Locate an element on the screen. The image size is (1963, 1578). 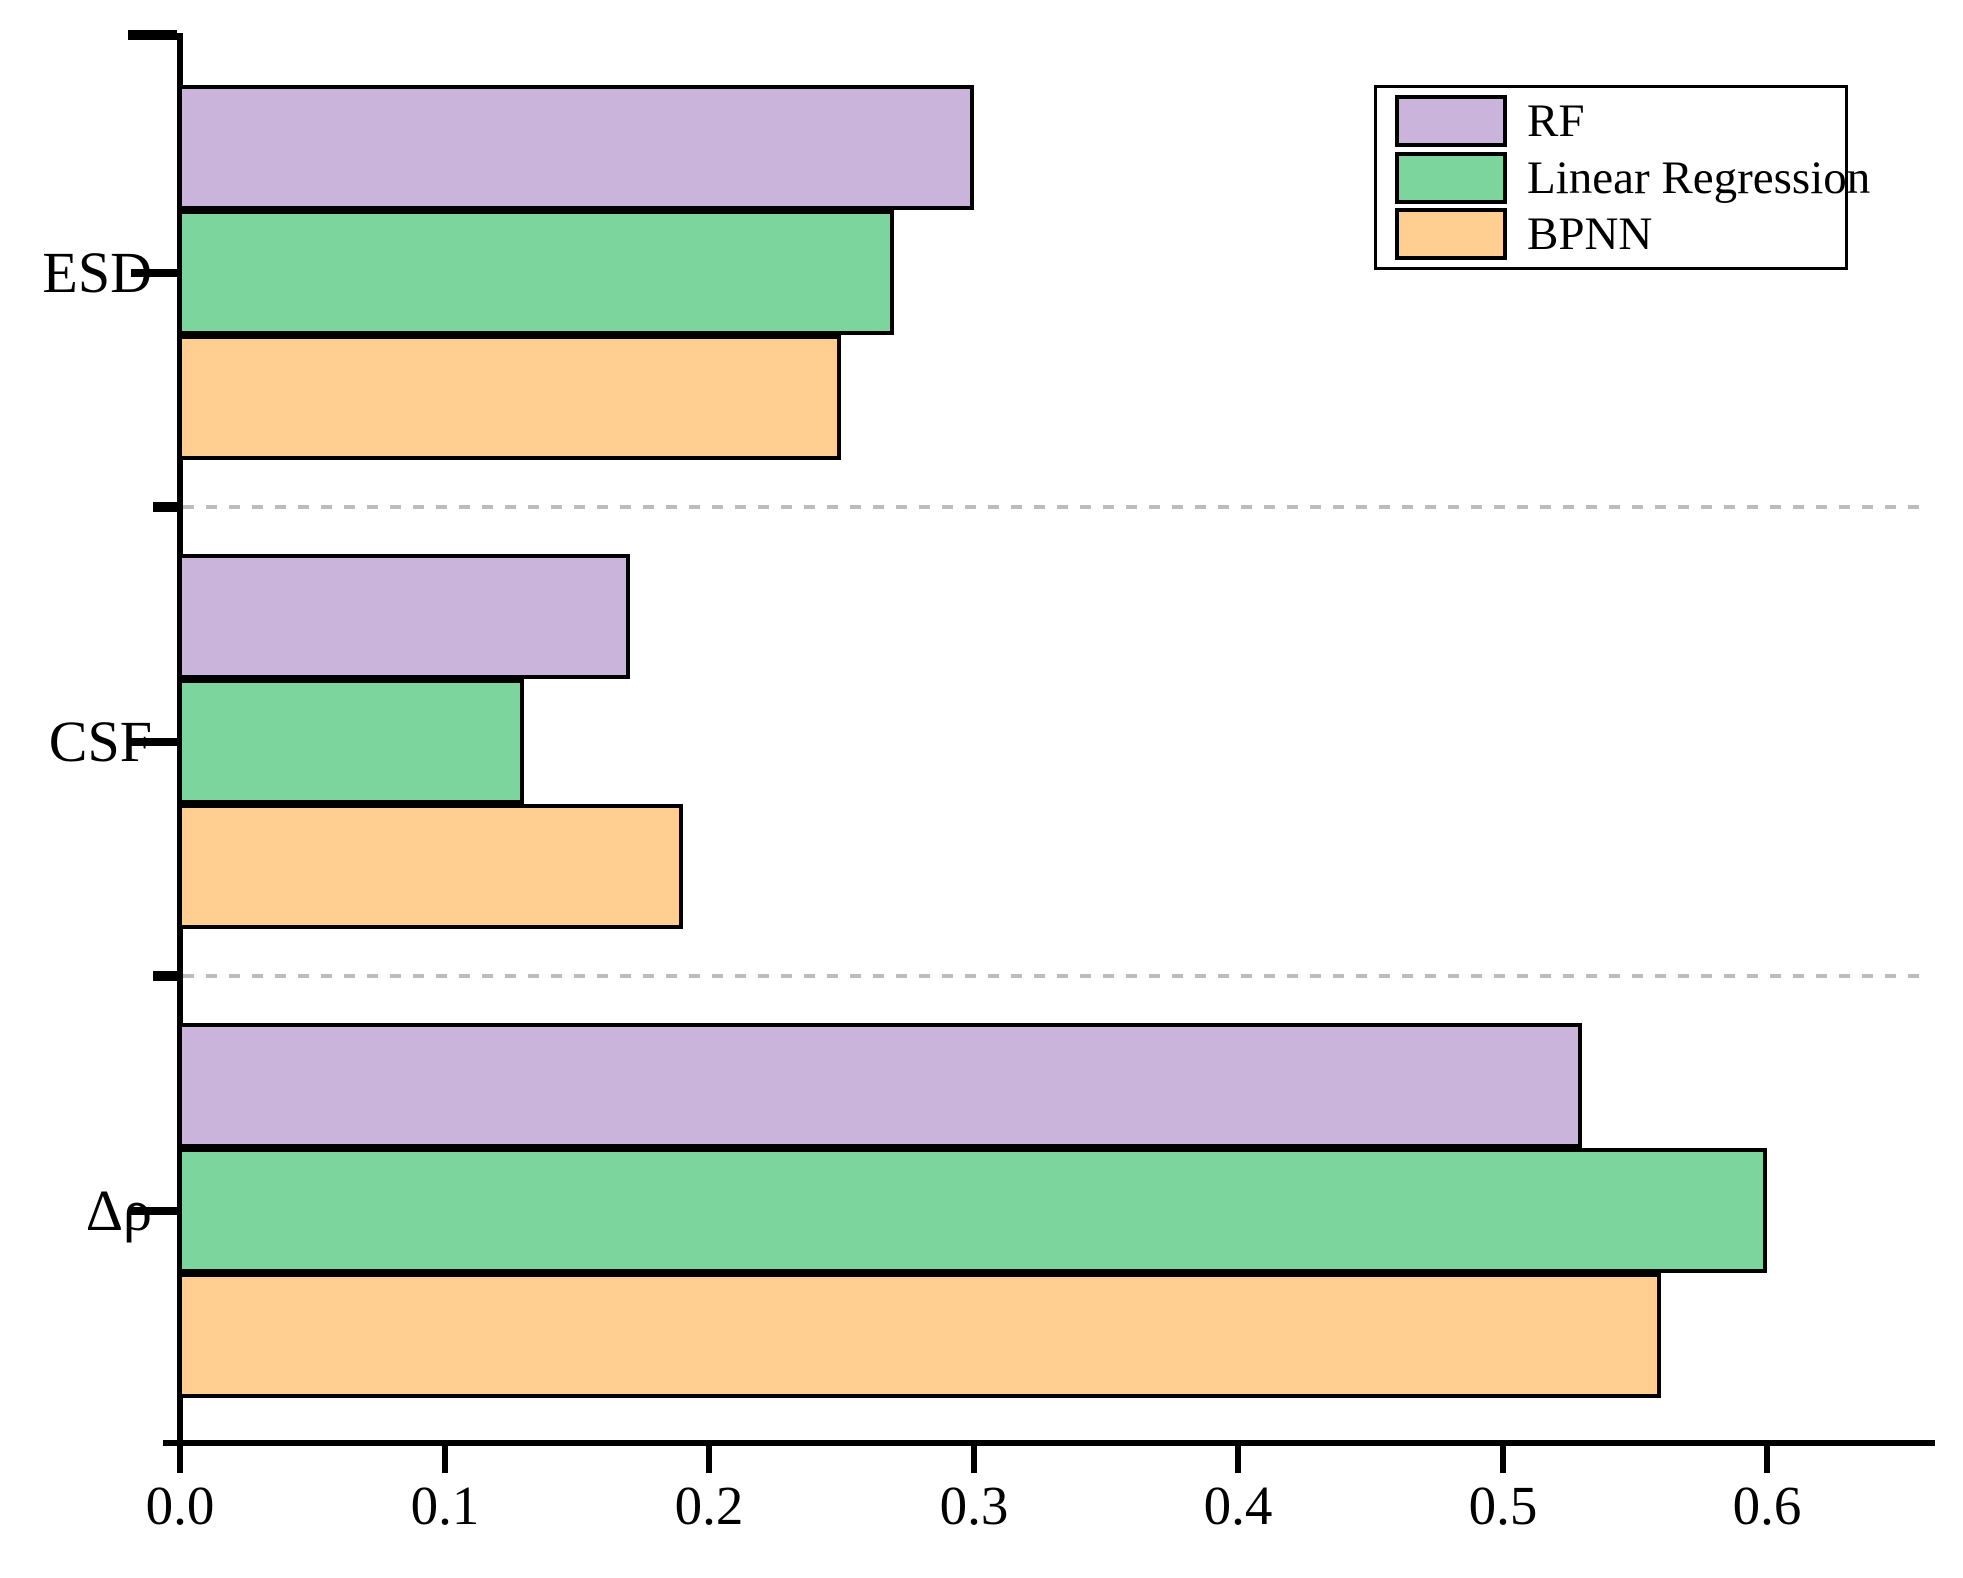
legend-entry-0: RF is located at coordinates (1611, 121).